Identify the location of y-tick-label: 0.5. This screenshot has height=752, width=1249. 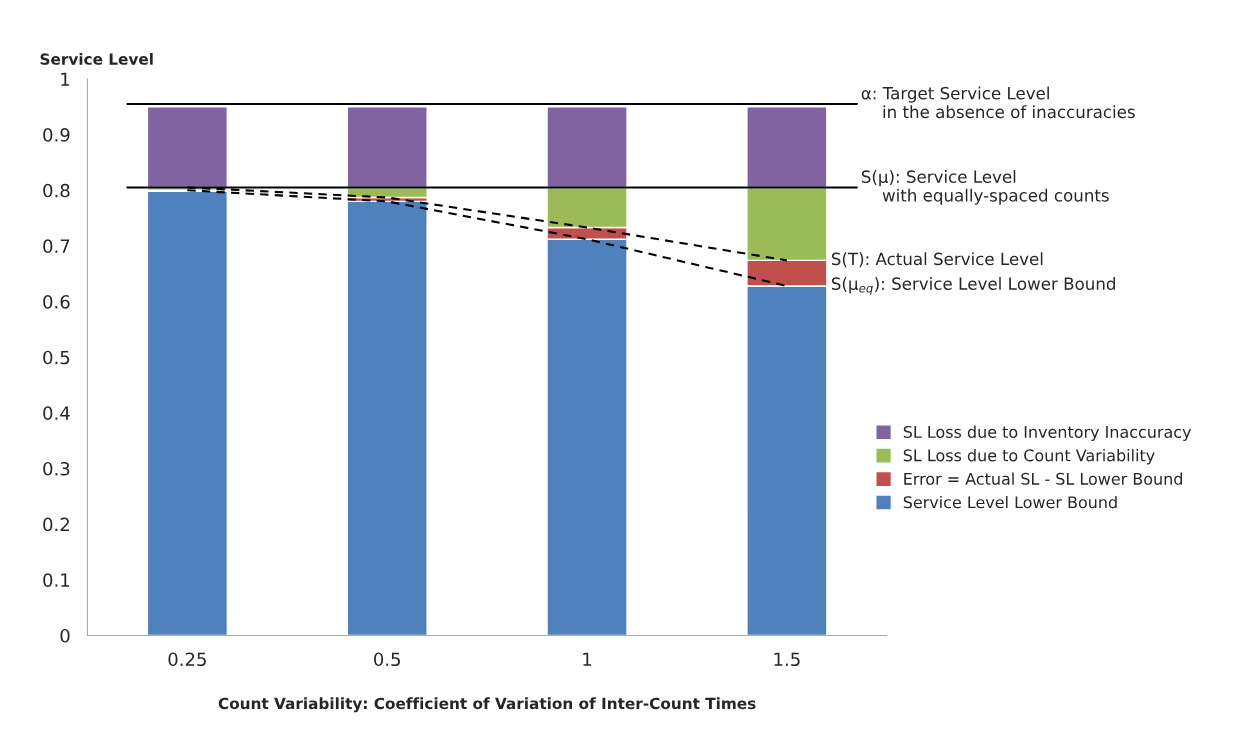
(56, 357).